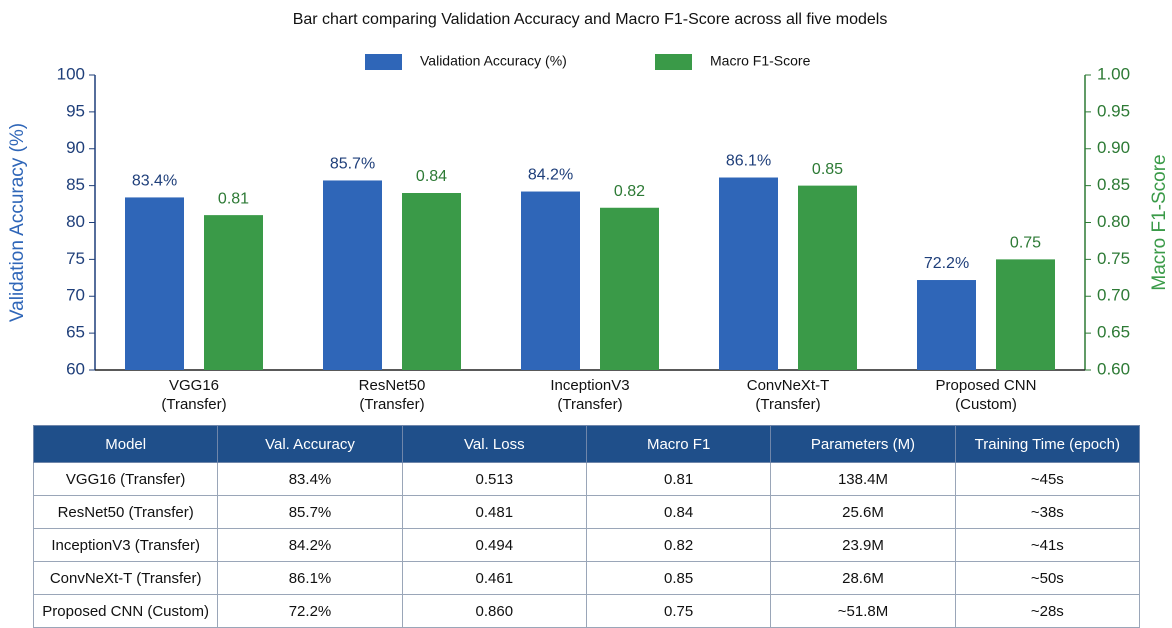  I want to click on x-tick-label: InceptionV3 (Transfer), so click(590, 395).